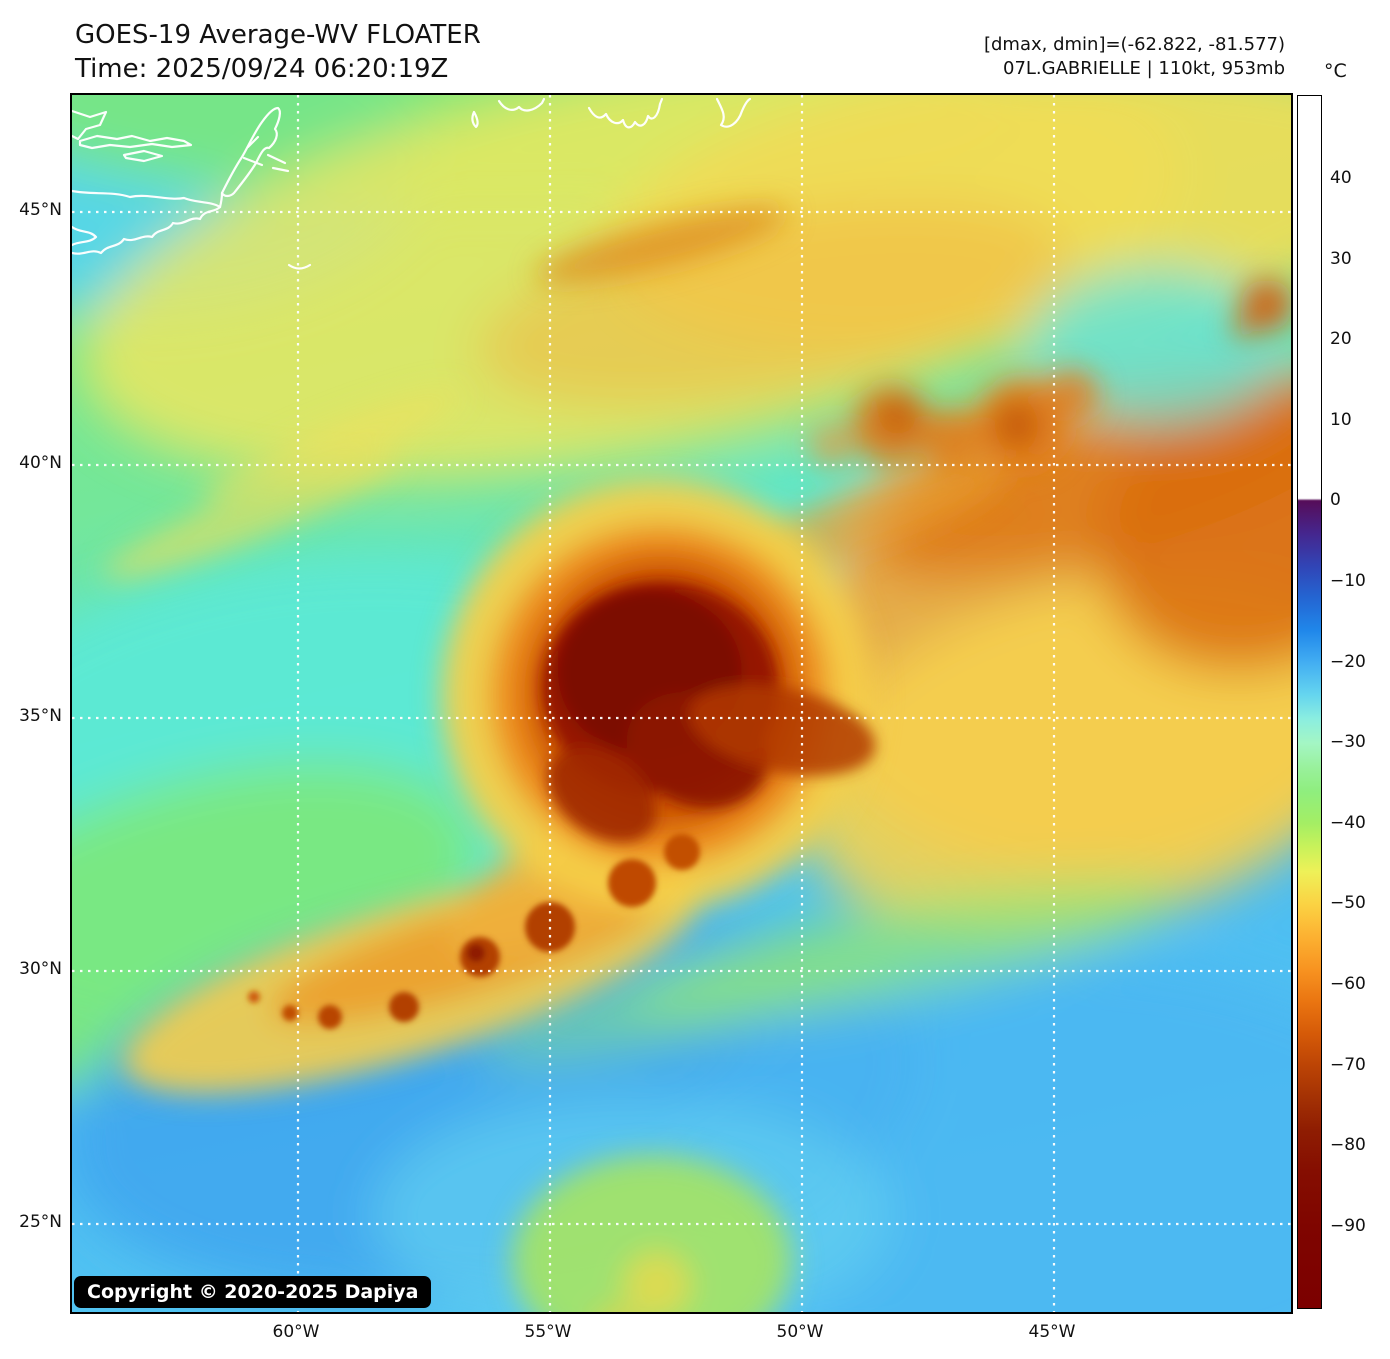  Describe the element at coordinates (1341, 178) in the screenshot. I see `colorbar-tick-label: 40` at that location.